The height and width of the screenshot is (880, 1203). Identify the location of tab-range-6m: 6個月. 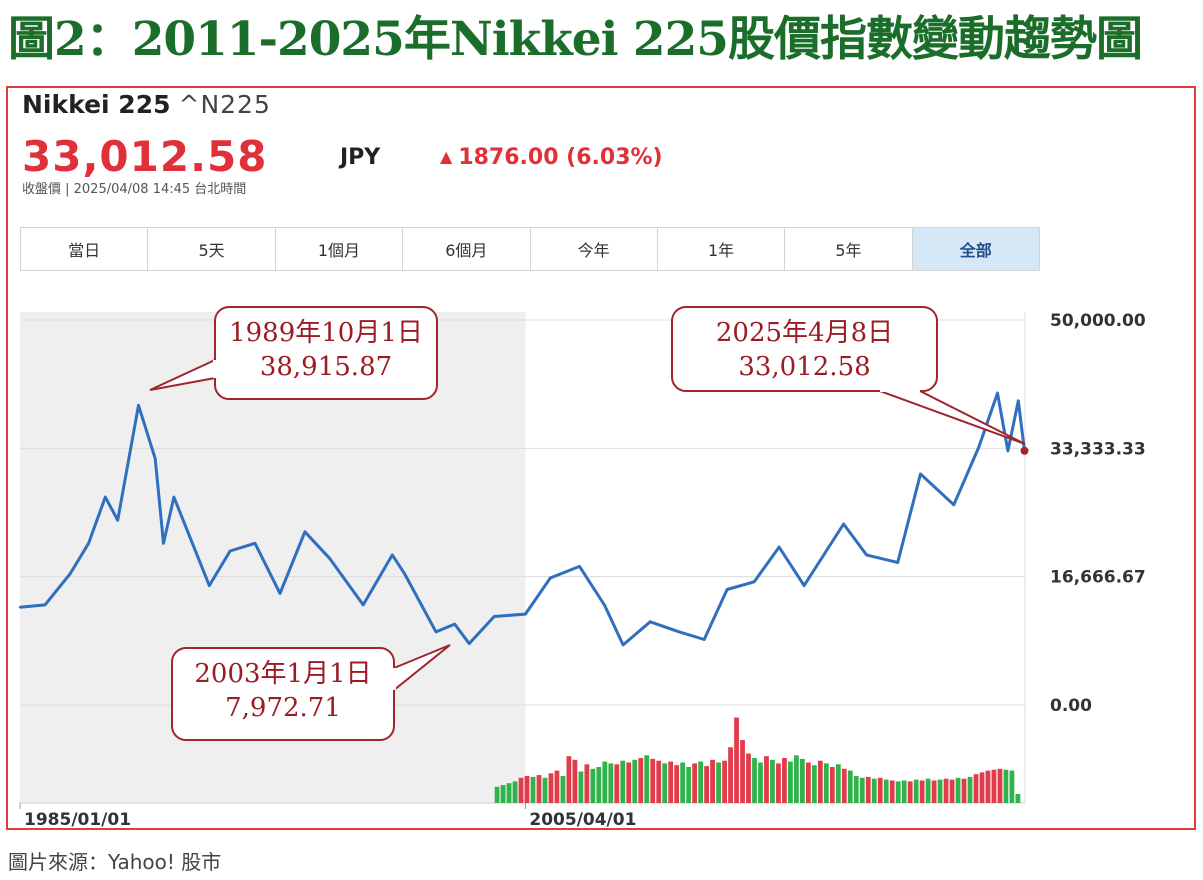
(467, 249).